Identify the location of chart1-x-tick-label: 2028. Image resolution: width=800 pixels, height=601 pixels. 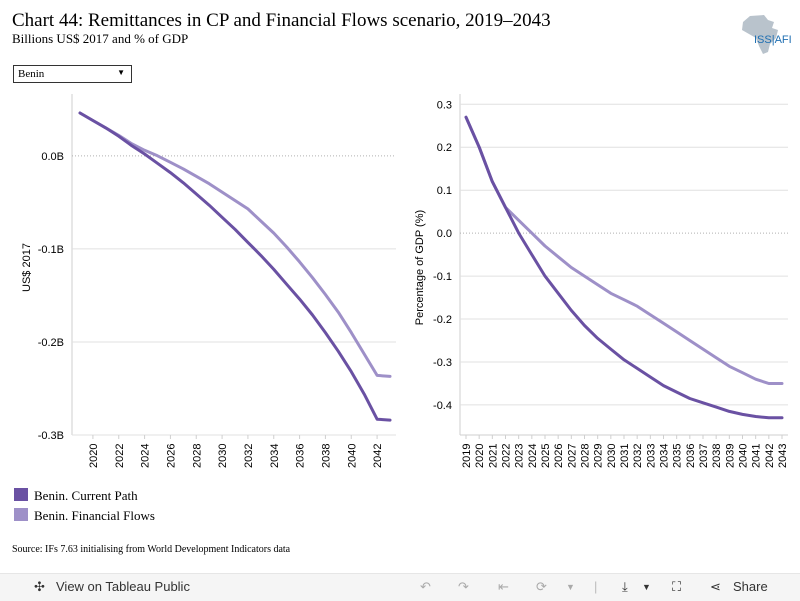
(197, 456).